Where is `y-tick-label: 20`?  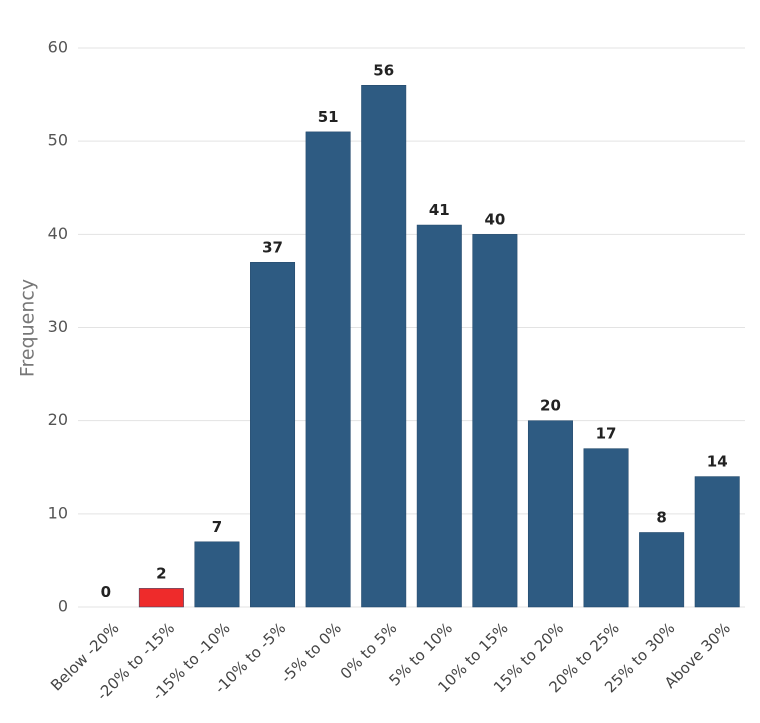
y-tick-label: 20 is located at coordinates (58, 419).